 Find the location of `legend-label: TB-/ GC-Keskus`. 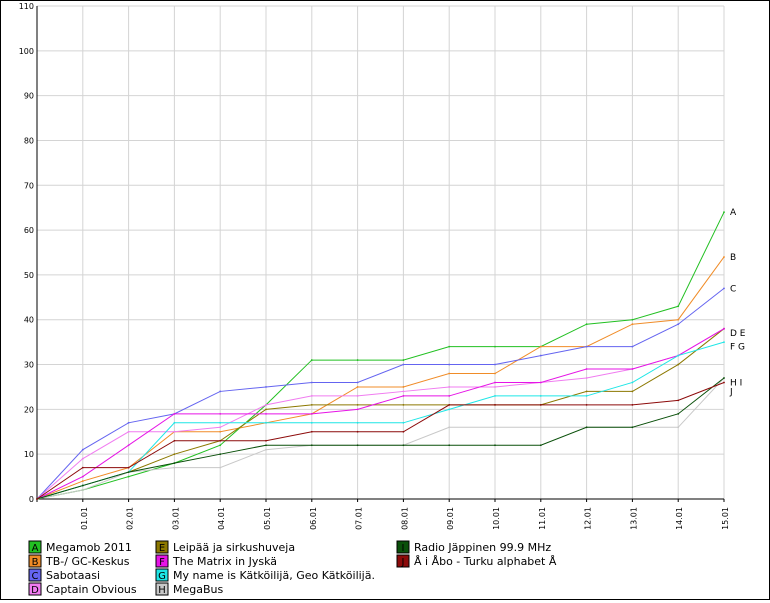

legend-label: TB-/ GC-Keskus is located at coordinates (87, 561).